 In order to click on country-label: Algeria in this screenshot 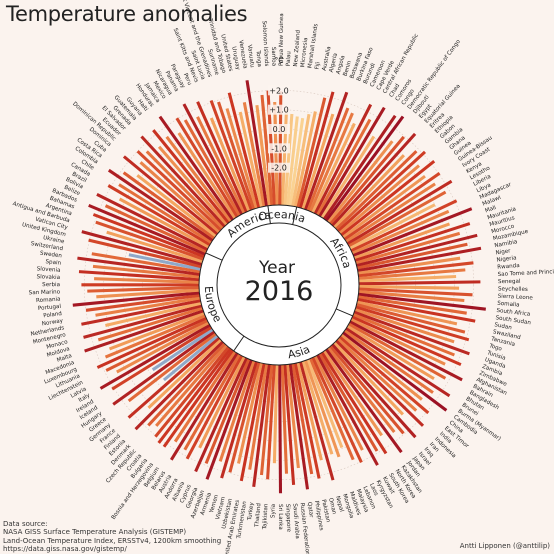, I will do `click(334, 63)`.